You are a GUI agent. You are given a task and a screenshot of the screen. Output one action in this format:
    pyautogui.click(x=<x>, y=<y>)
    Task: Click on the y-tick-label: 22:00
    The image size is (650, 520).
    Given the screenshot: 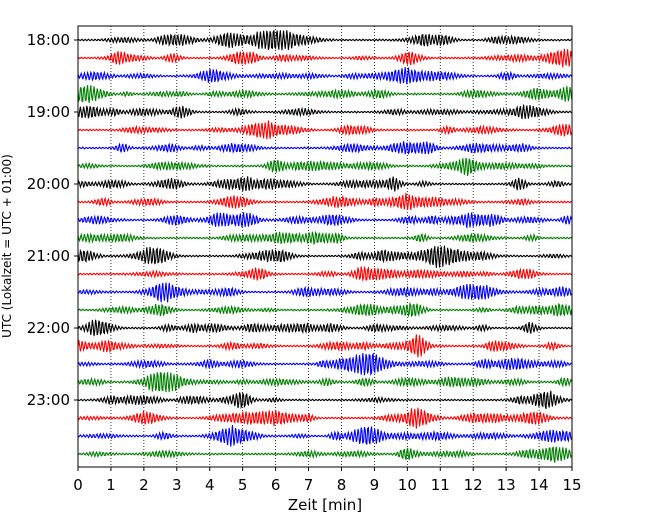 What is the action you would take?
    pyautogui.click(x=48, y=328)
    